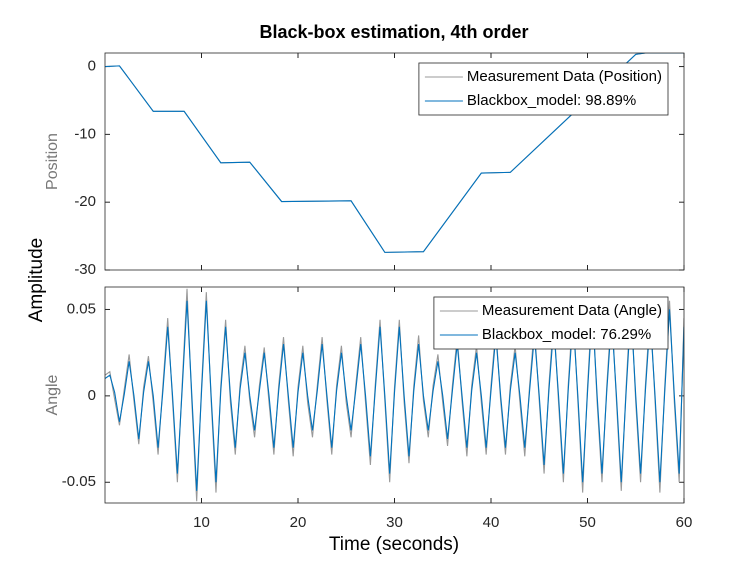 The width and height of the screenshot is (756, 567). What do you see at coordinates (201, 522) in the screenshot?
I see `x-tick-label: 10` at bounding box center [201, 522].